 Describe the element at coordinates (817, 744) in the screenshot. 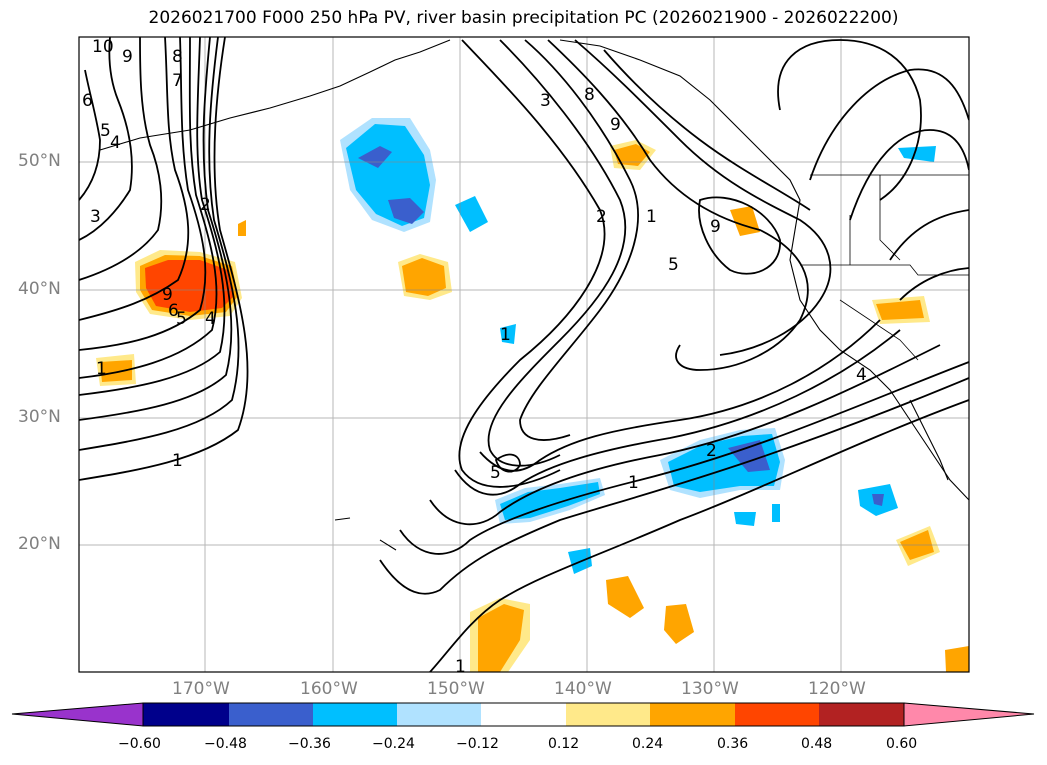

I see `colorbar-tick-label: 0.48` at that location.